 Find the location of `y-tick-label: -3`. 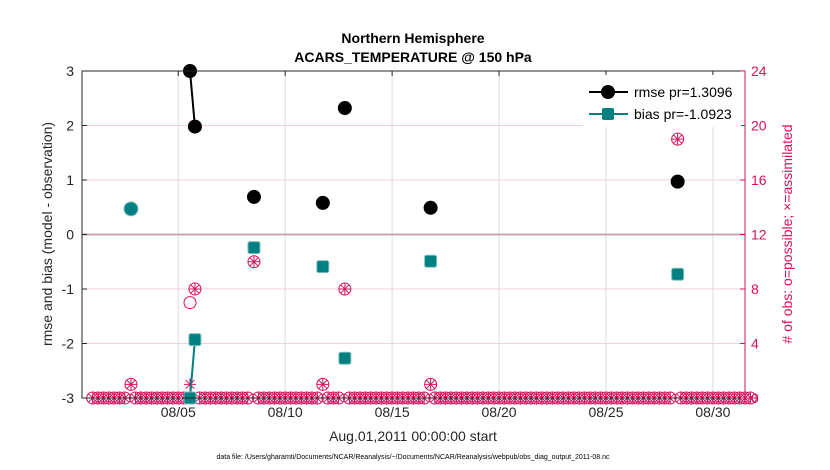

y-tick-label: -3 is located at coordinates (68, 398).